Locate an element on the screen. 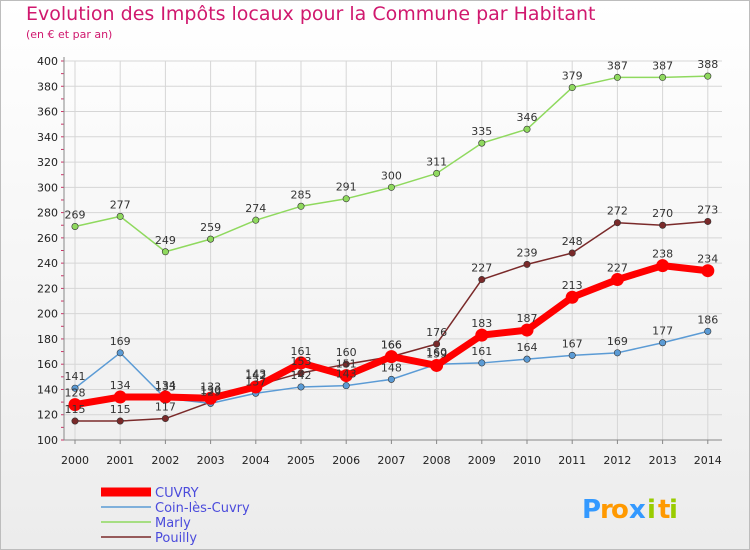  legend-label: Marly is located at coordinates (173, 523).